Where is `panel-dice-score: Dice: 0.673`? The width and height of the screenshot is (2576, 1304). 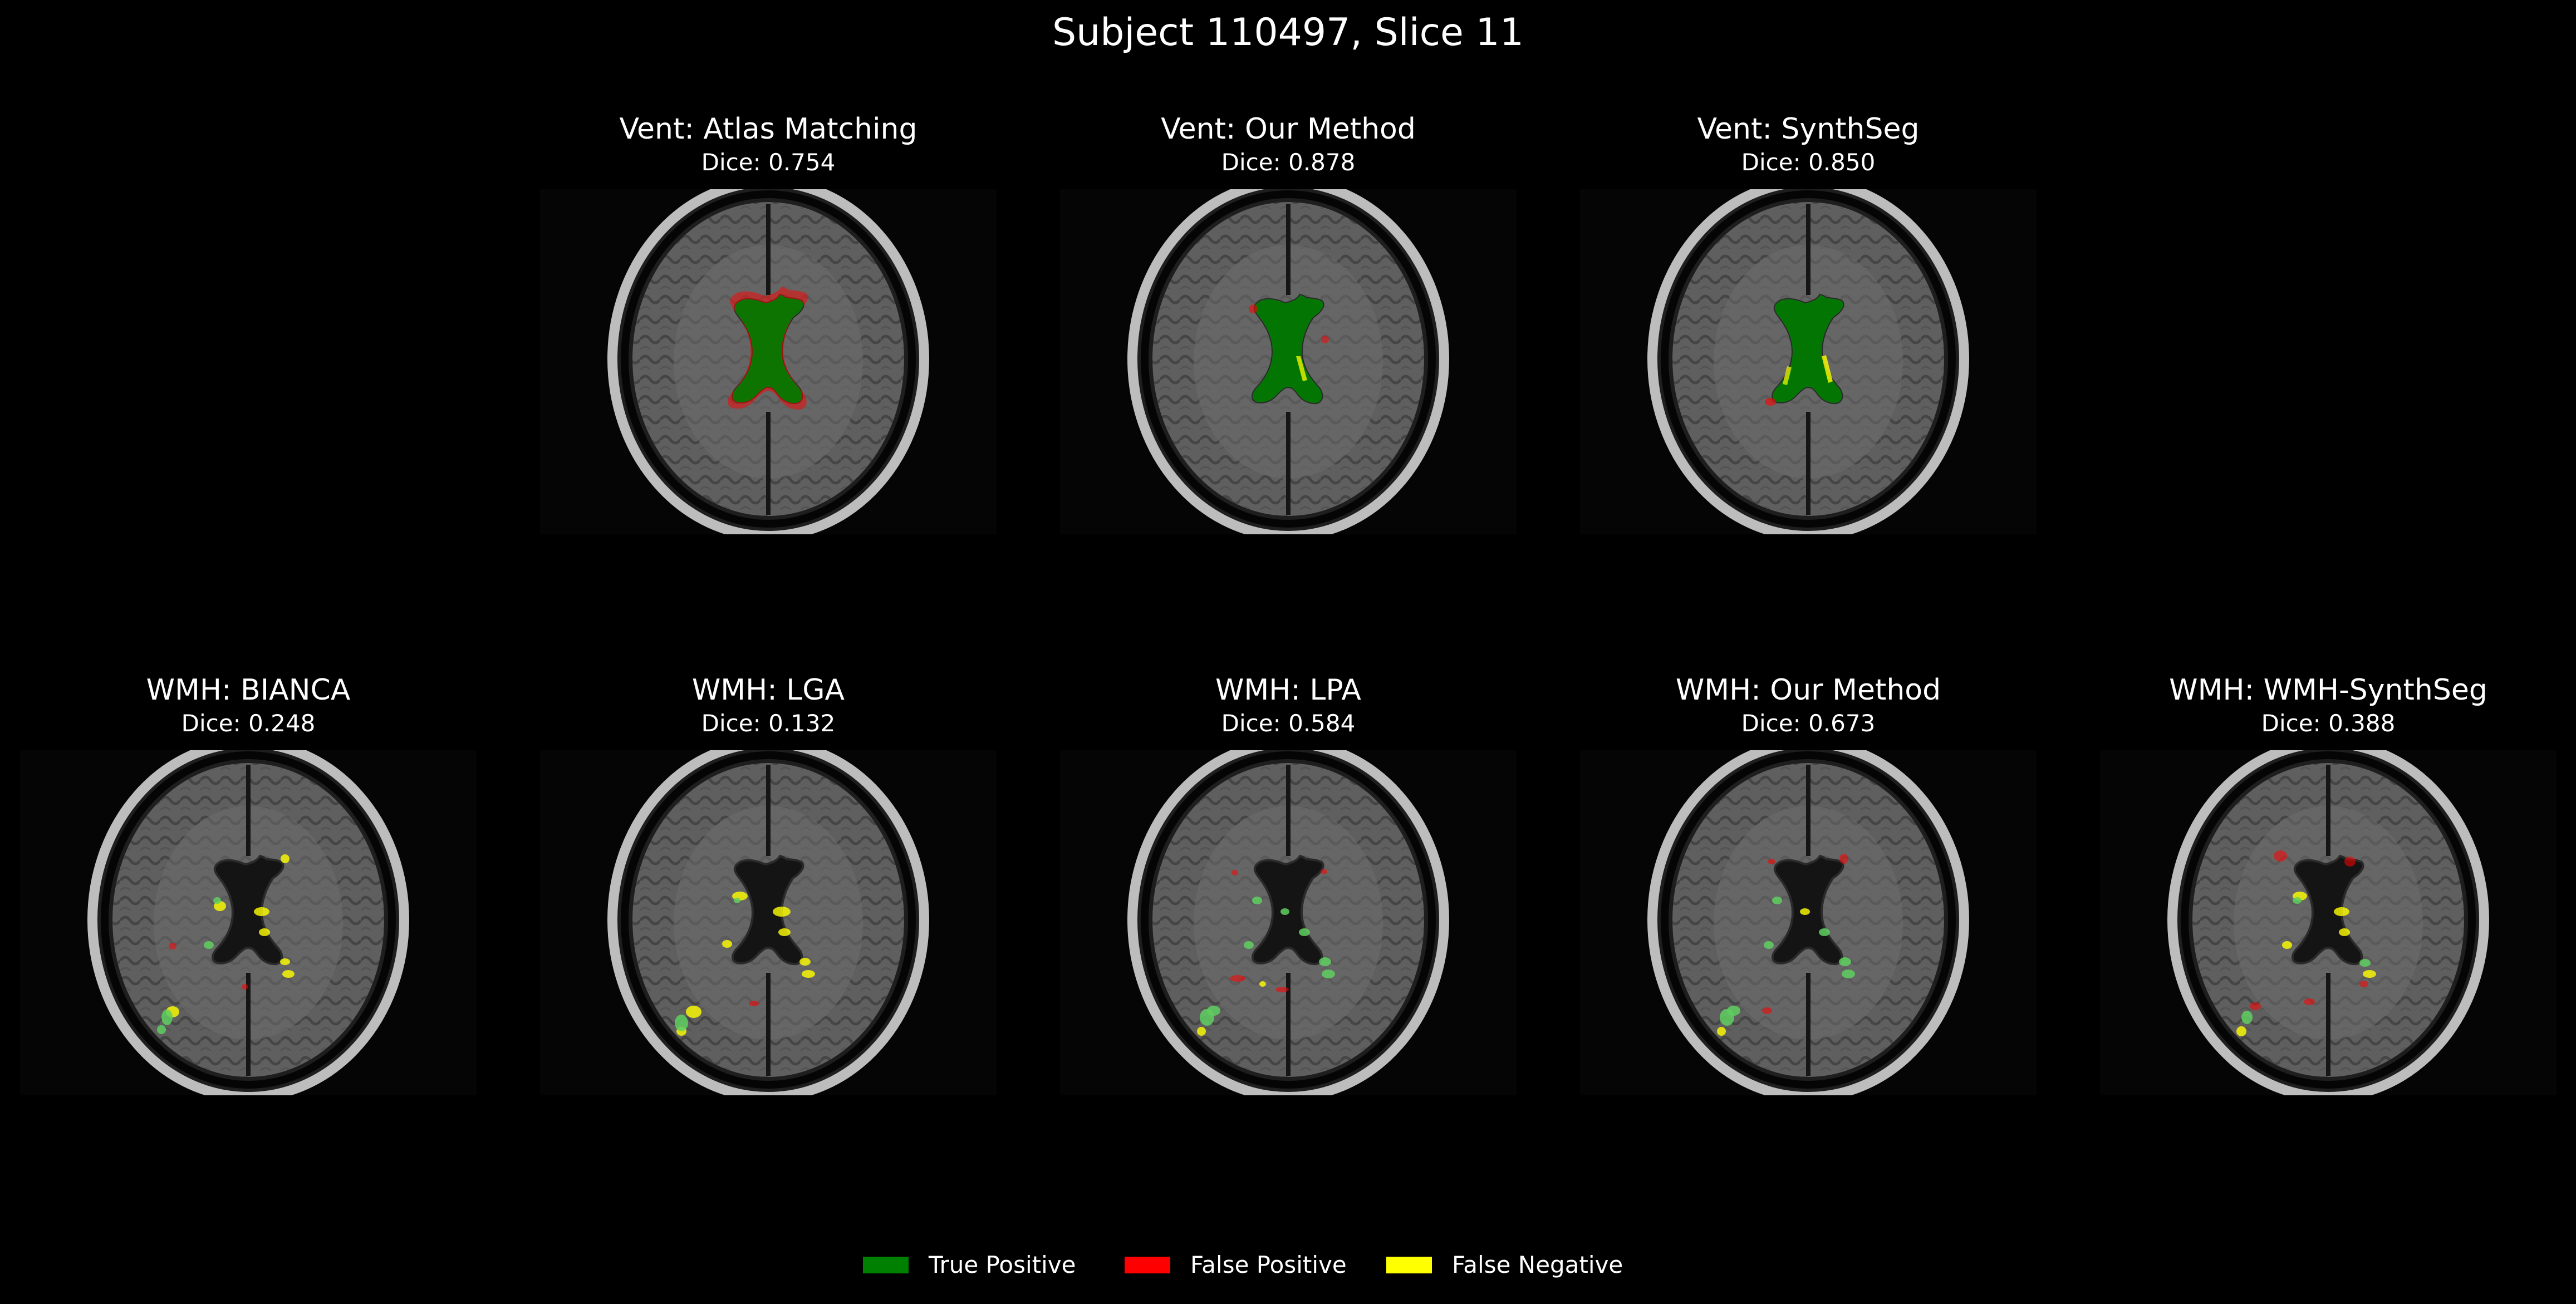 panel-dice-score: Dice: 0.673 is located at coordinates (1809, 723).